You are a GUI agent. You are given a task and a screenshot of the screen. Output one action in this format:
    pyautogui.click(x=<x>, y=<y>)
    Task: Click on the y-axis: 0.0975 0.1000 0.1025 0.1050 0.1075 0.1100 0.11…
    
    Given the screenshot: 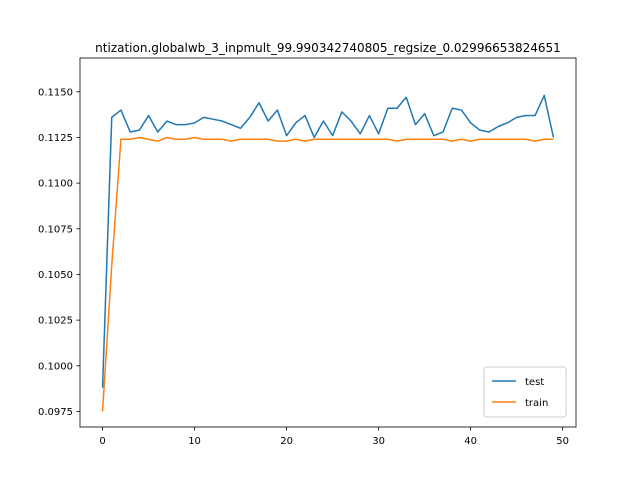 What is the action you would take?
    pyautogui.click(x=59, y=252)
    